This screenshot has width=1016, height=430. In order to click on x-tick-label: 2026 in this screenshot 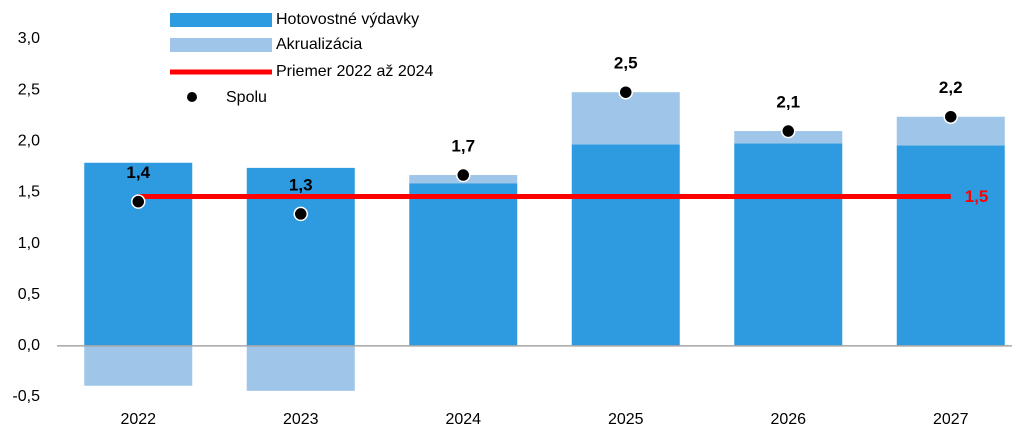, I will do `click(788, 419)`.